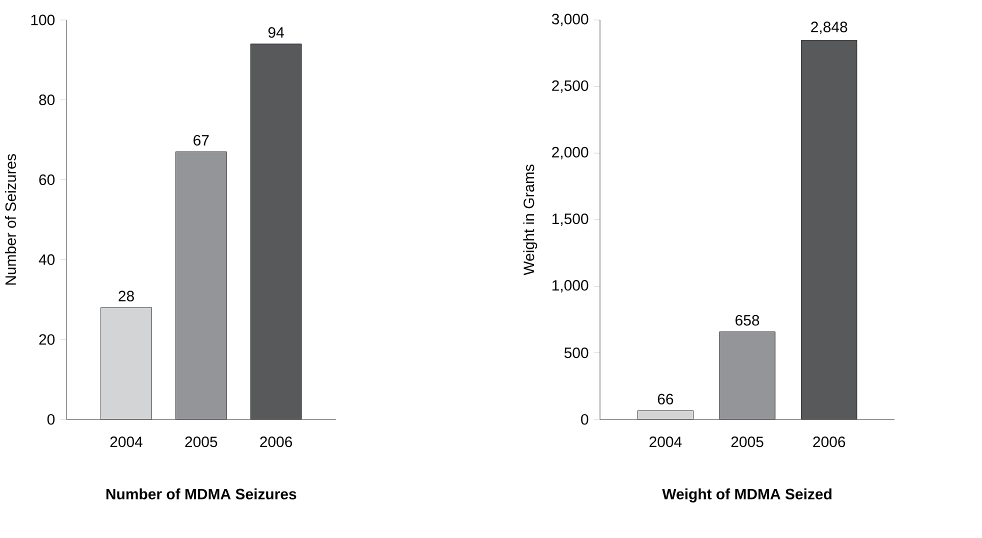 The height and width of the screenshot is (538, 982). I want to click on y-tick-label: 20, so click(47, 339).